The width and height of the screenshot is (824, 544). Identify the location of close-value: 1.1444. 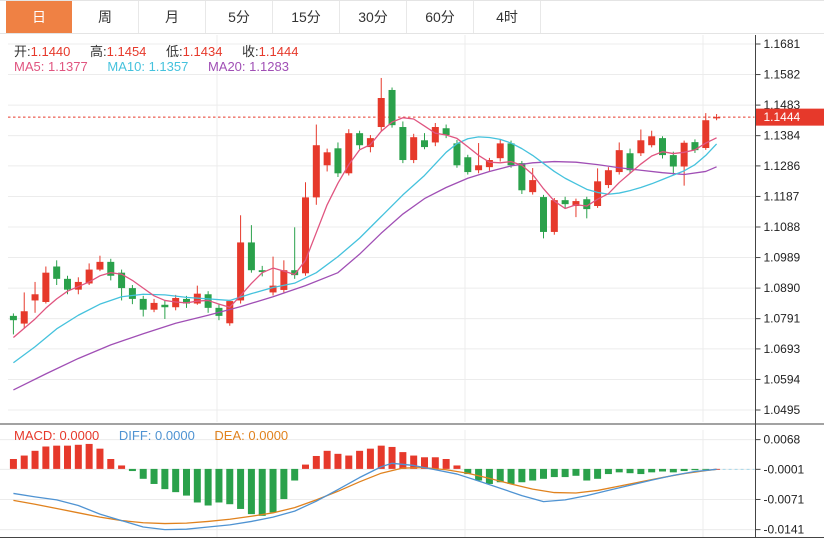
(278, 51).